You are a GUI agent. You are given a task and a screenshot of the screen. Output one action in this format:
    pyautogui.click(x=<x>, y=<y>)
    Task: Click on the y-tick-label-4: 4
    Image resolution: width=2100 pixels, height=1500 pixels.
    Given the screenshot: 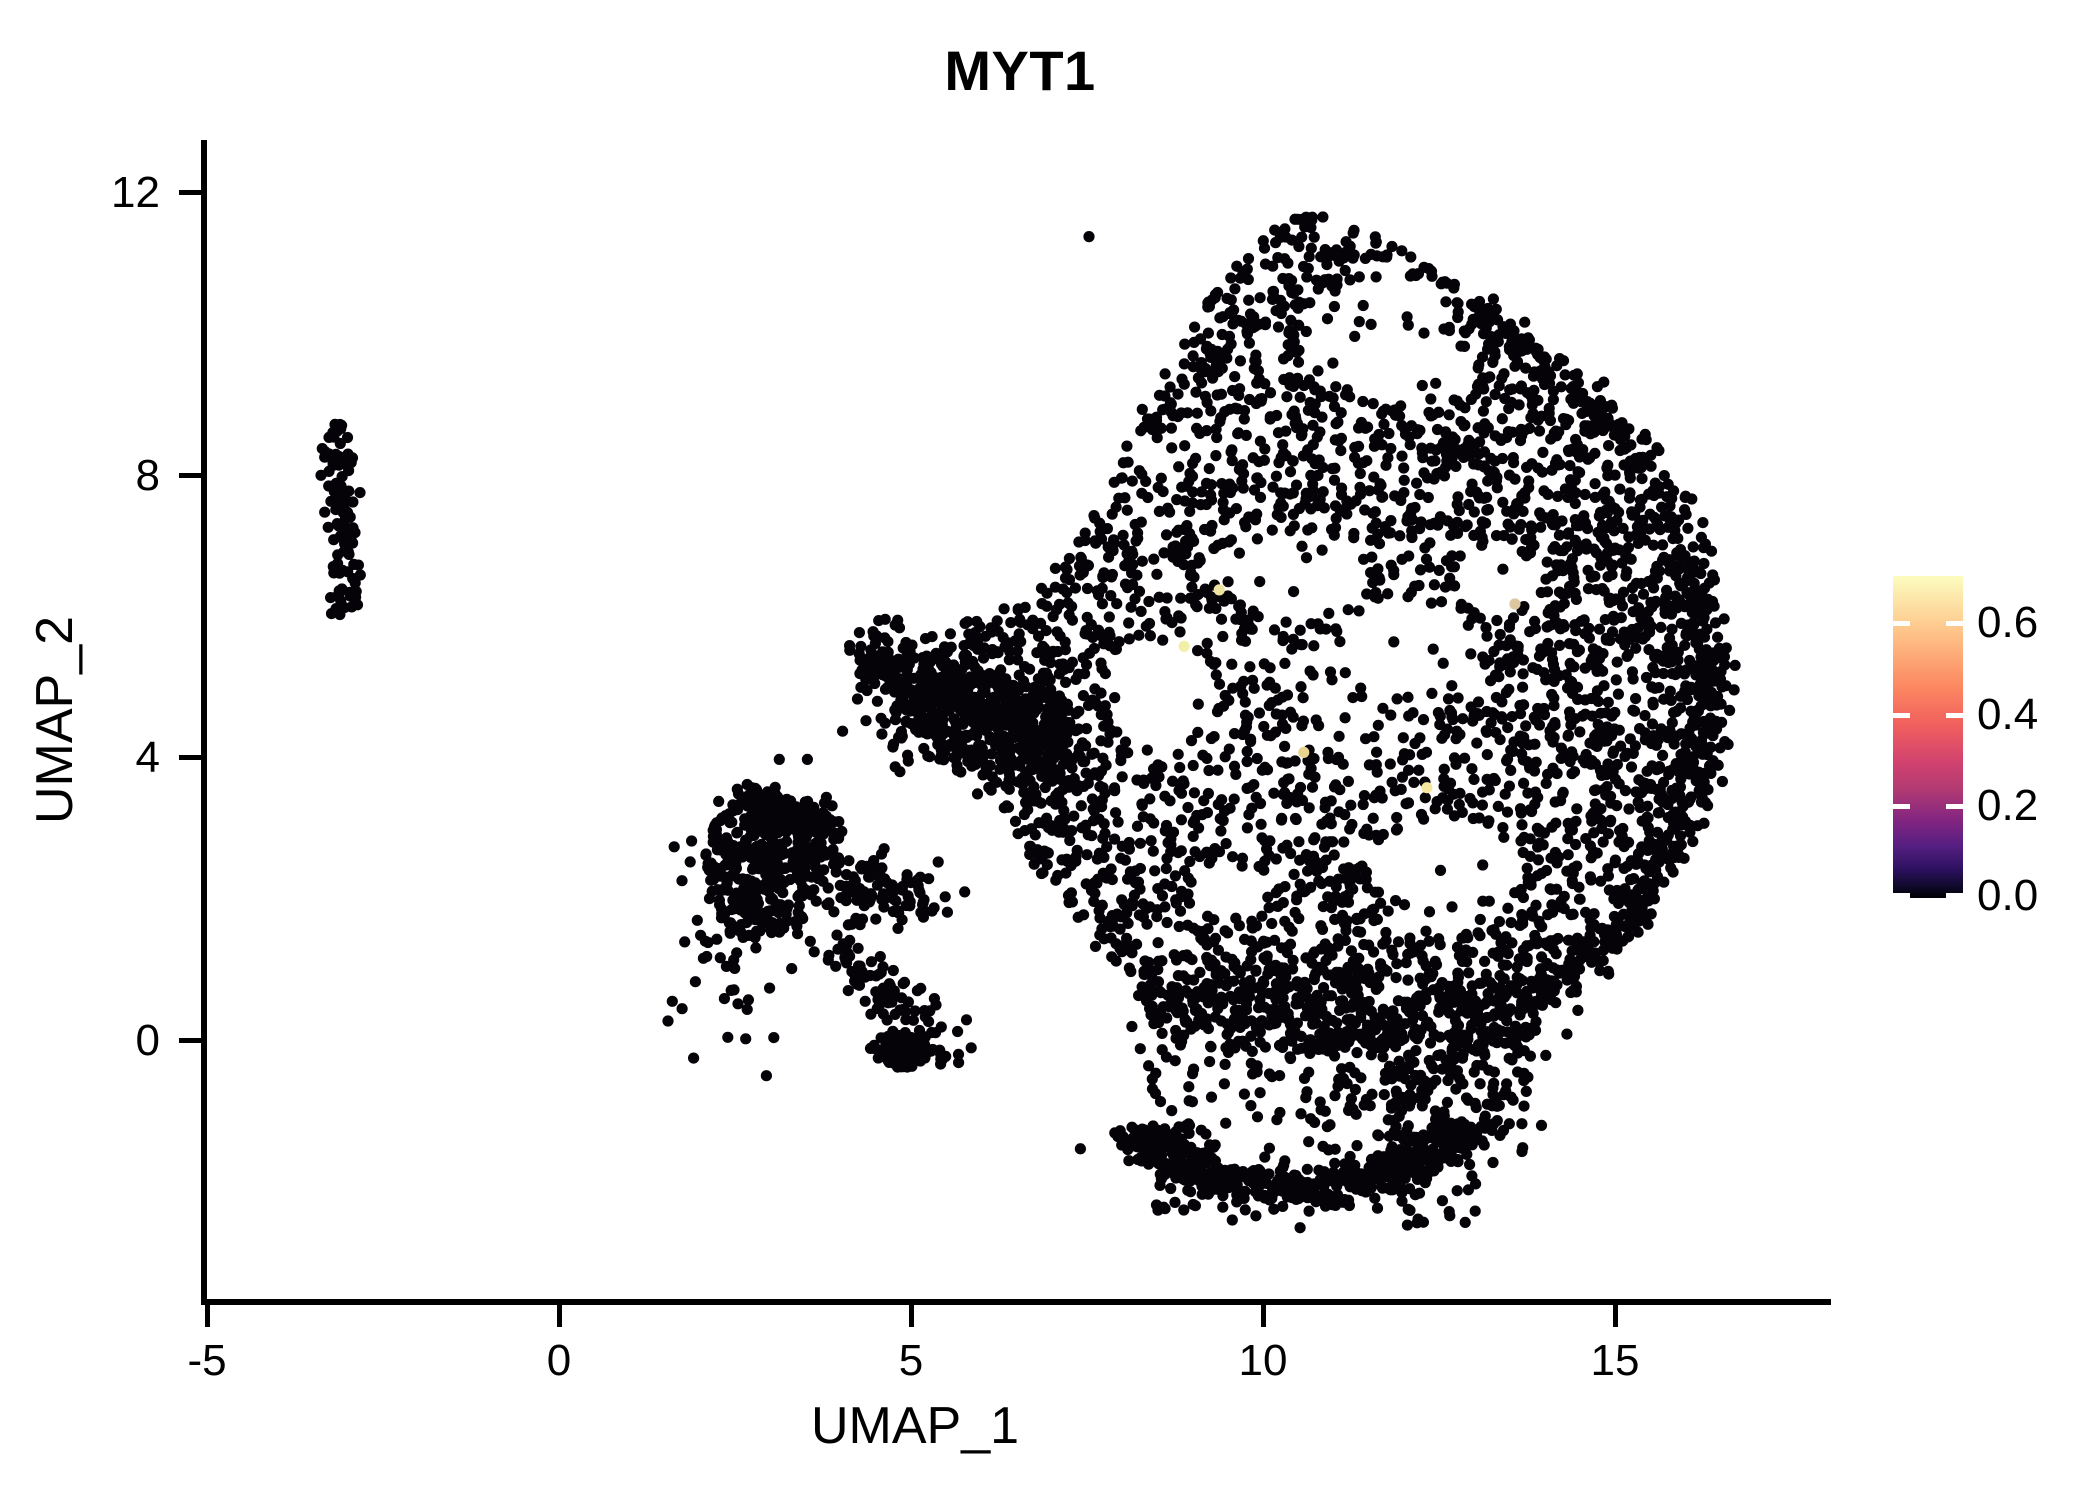 What is the action you would take?
    pyautogui.click(x=147, y=757)
    